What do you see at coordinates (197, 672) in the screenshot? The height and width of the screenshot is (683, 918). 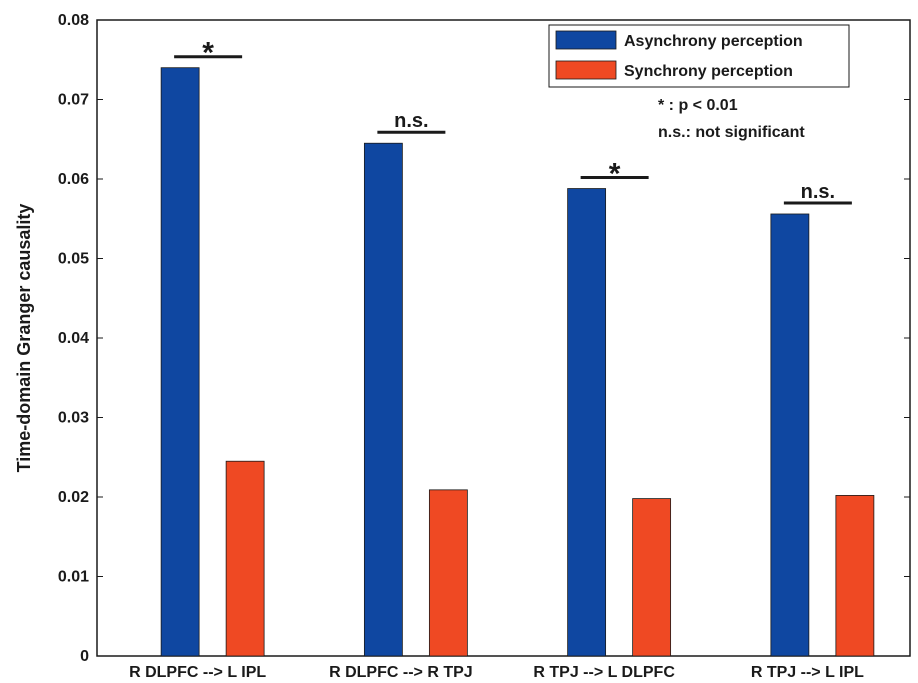 I see `x-tick-label: R DLPFC --> L IPL` at bounding box center [197, 672].